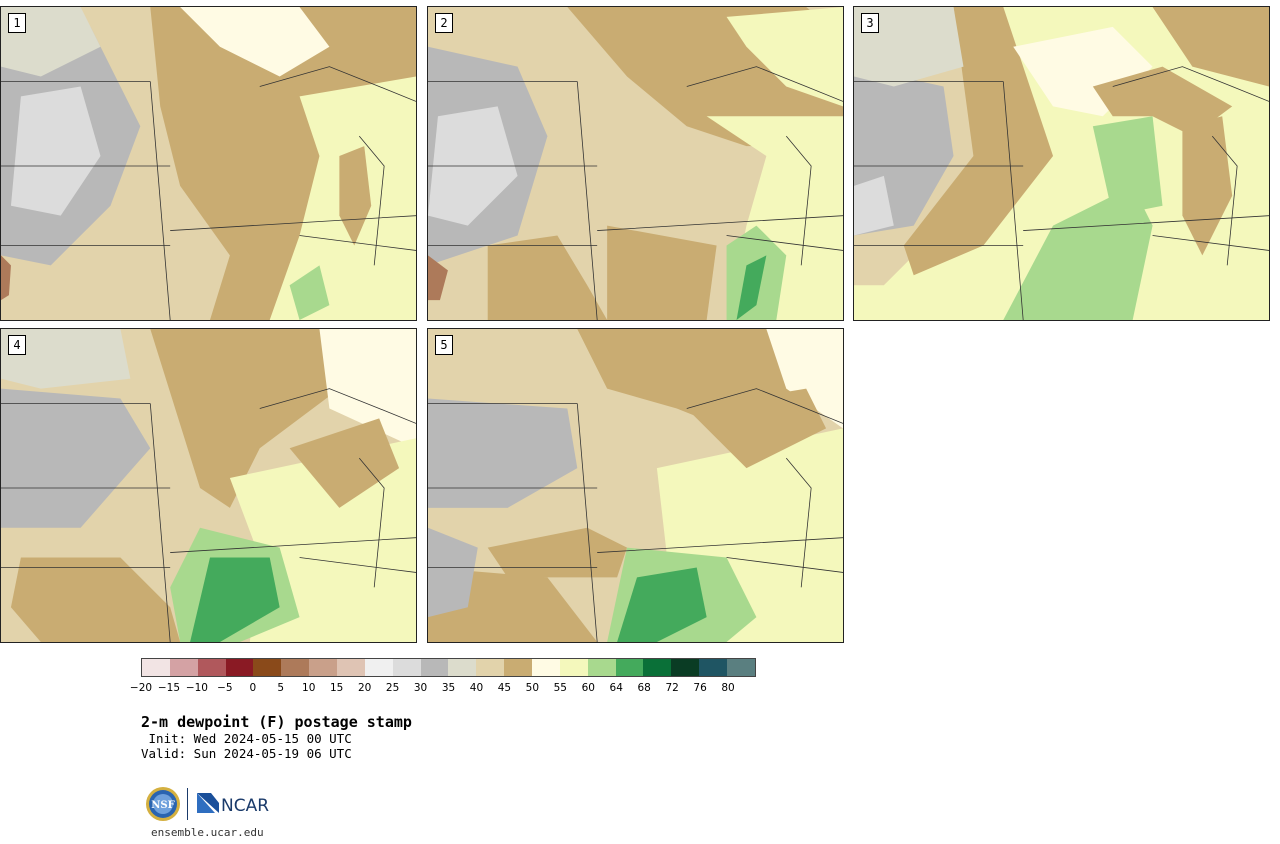 The height and width of the screenshot is (844, 1280). I want to click on ncar-logo-icon: NCAR, so click(233, 804).